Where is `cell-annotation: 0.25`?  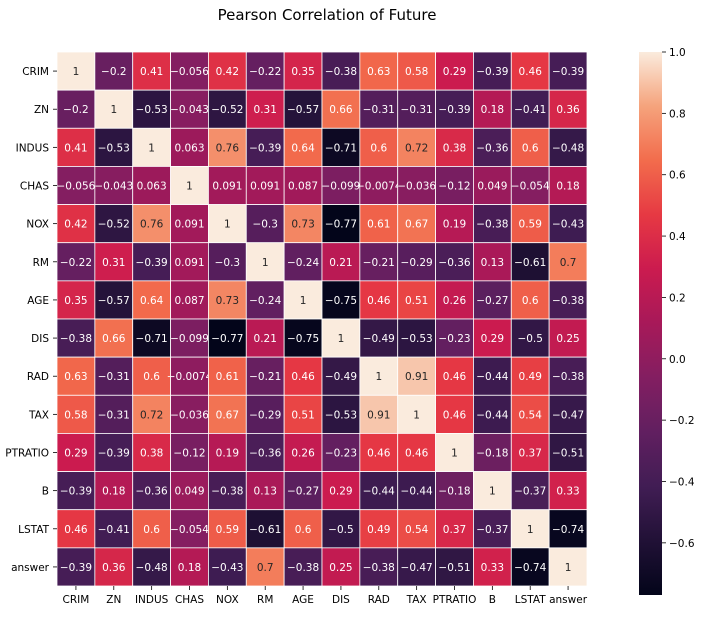
cell-annotation: 0.25 is located at coordinates (567, 339).